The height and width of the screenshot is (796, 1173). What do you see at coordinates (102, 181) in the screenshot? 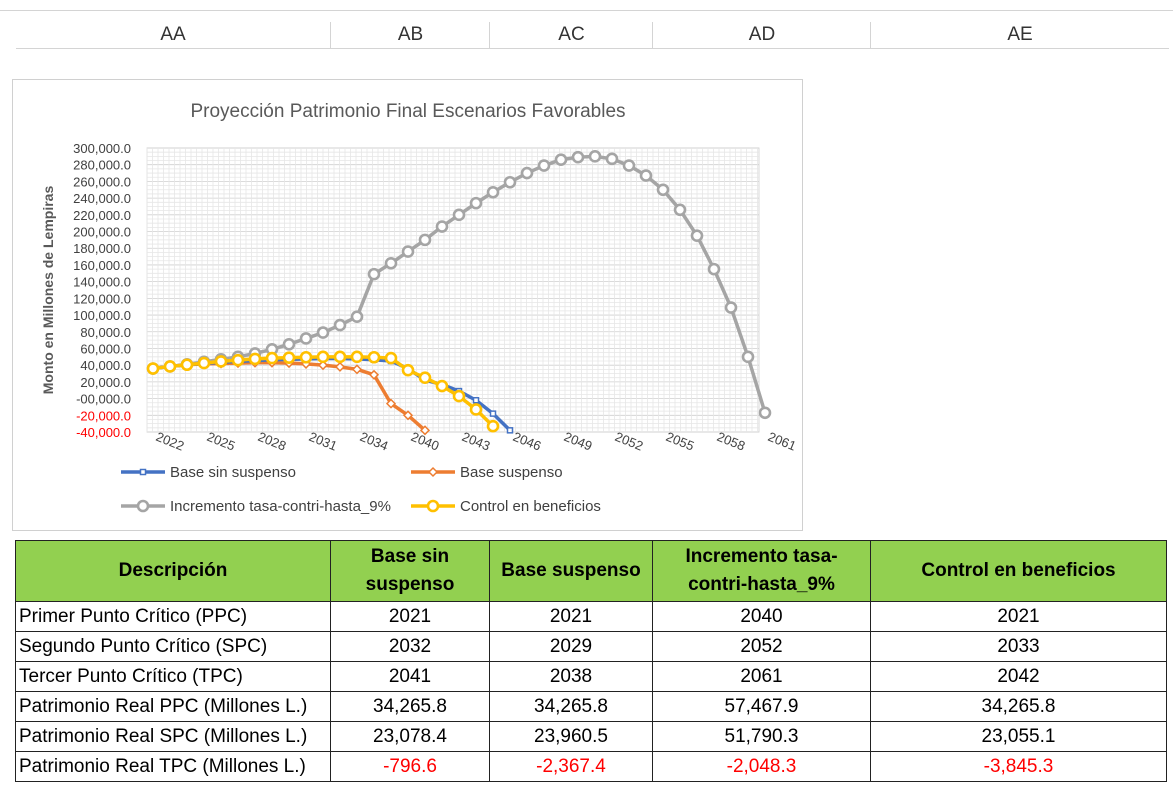
I see `y-tick-label: 260,000.0` at bounding box center [102, 181].